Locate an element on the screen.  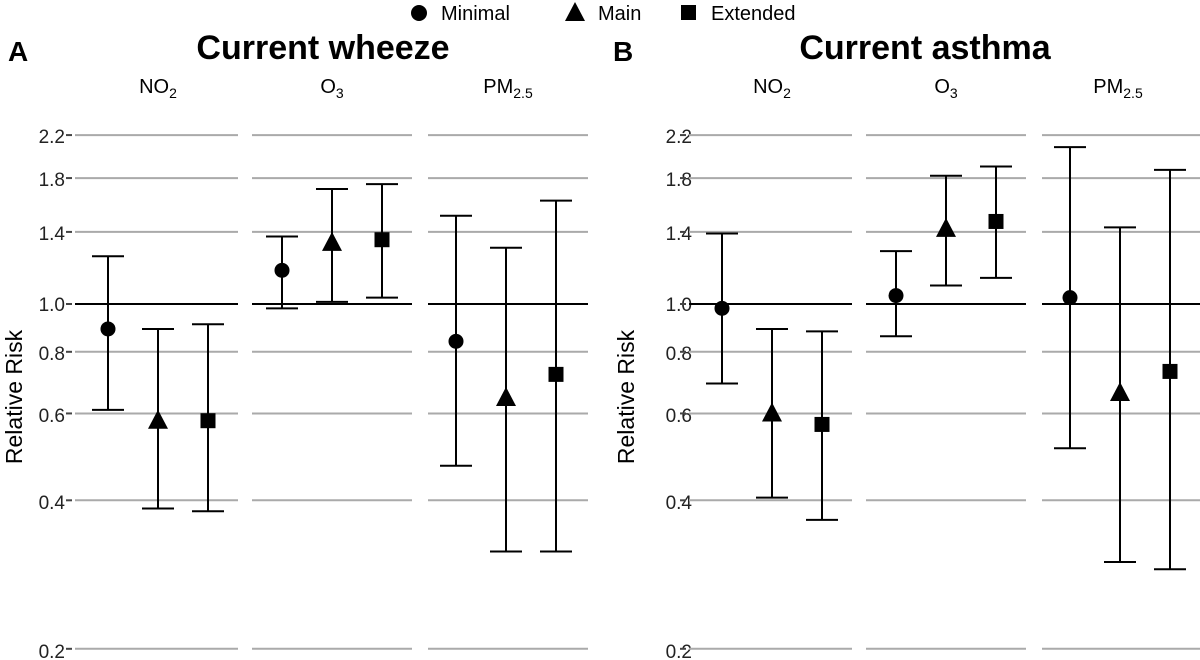
panel-b-letter: B is located at coordinates (623, 51).